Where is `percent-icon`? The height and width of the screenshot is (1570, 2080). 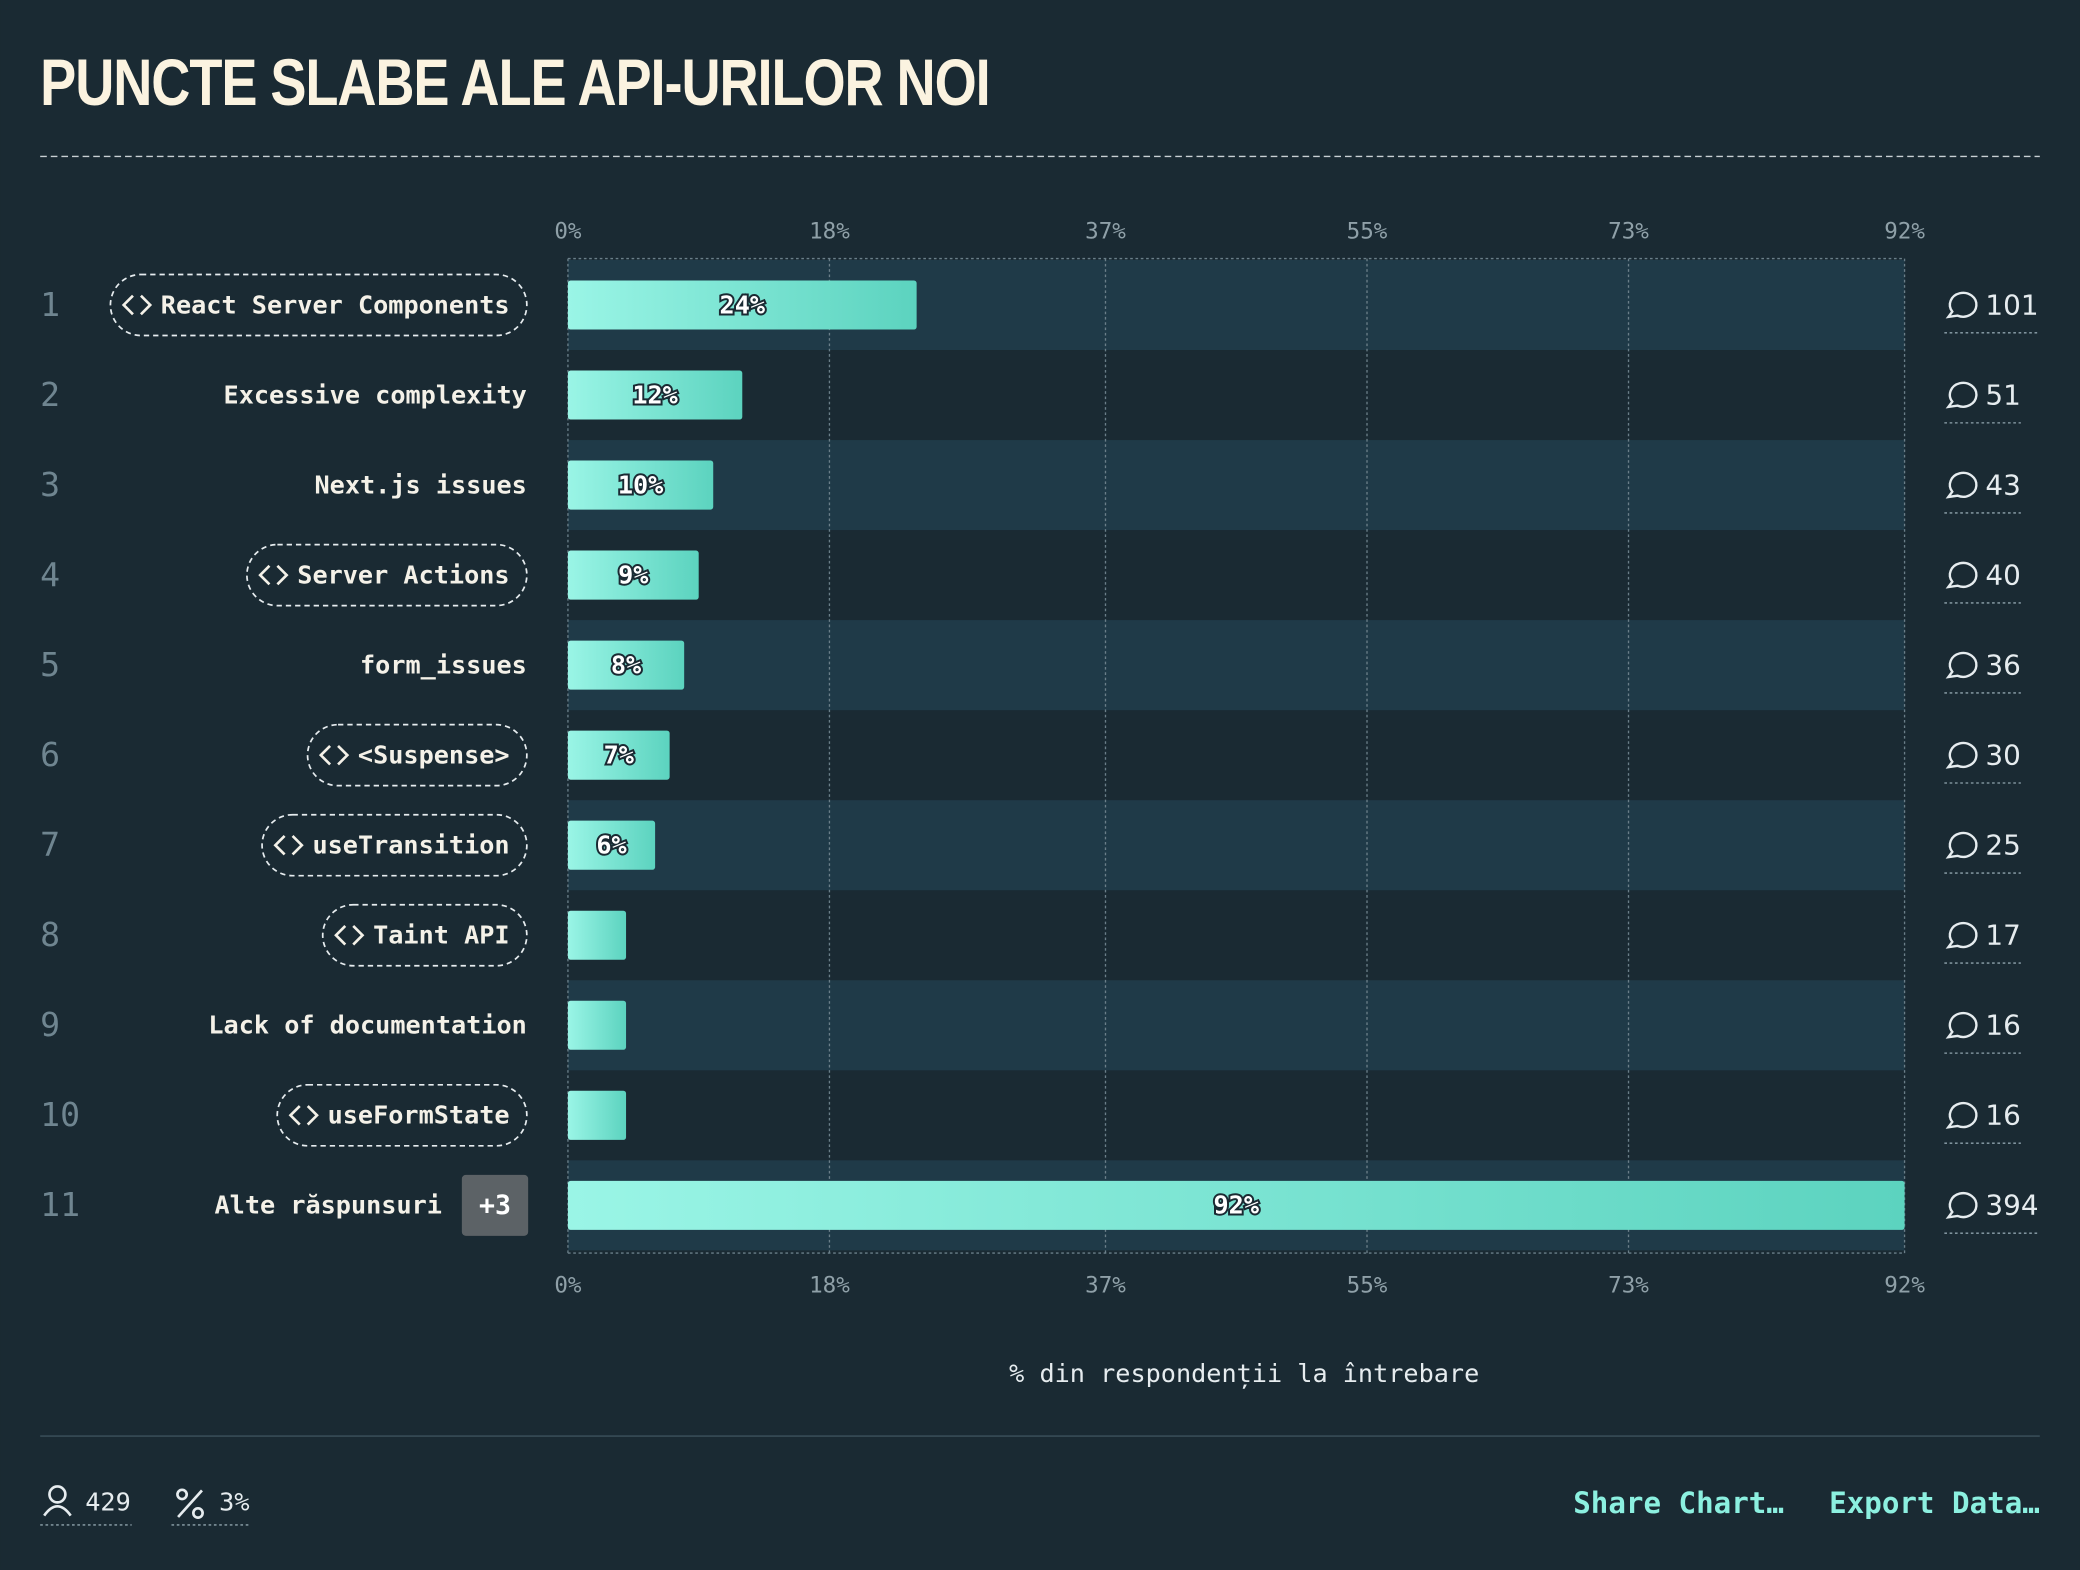
percent-icon is located at coordinates (190, 1503).